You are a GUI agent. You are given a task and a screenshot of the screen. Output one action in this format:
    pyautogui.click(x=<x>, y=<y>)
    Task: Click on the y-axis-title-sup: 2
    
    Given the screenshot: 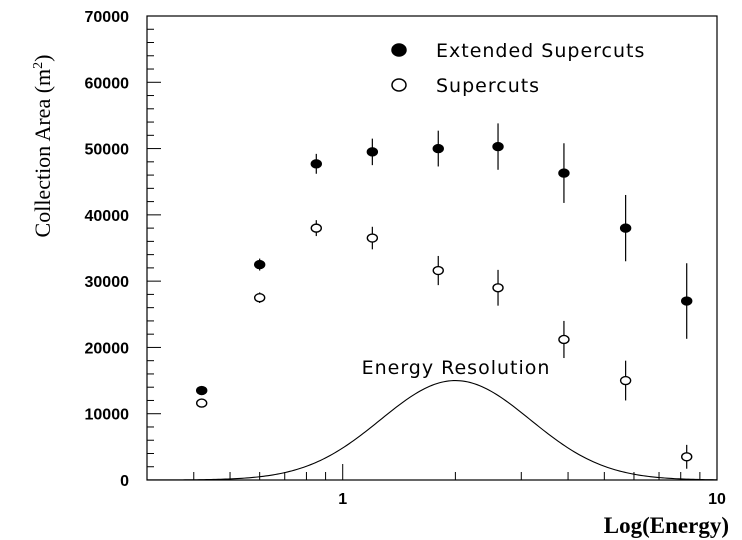 What is the action you would take?
    pyautogui.click(x=38, y=65)
    